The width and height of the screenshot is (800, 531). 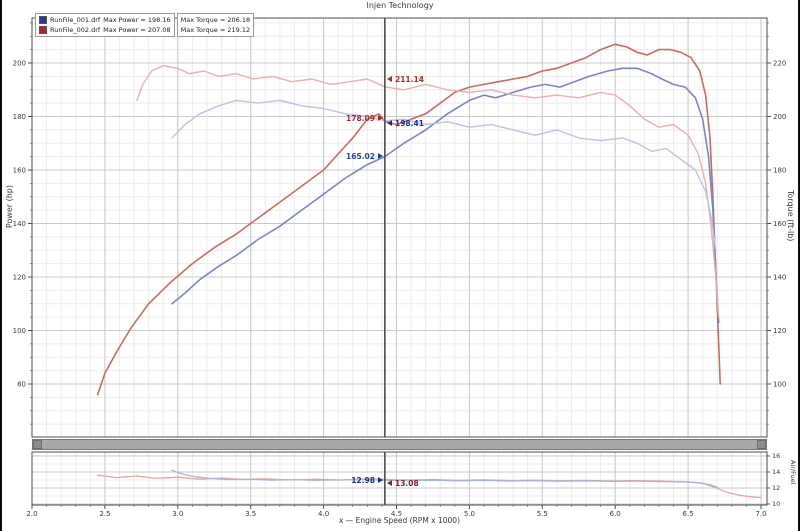 What do you see at coordinates (779, 331) in the screenshot?
I see `torque-tick-label: 120` at bounding box center [779, 331].